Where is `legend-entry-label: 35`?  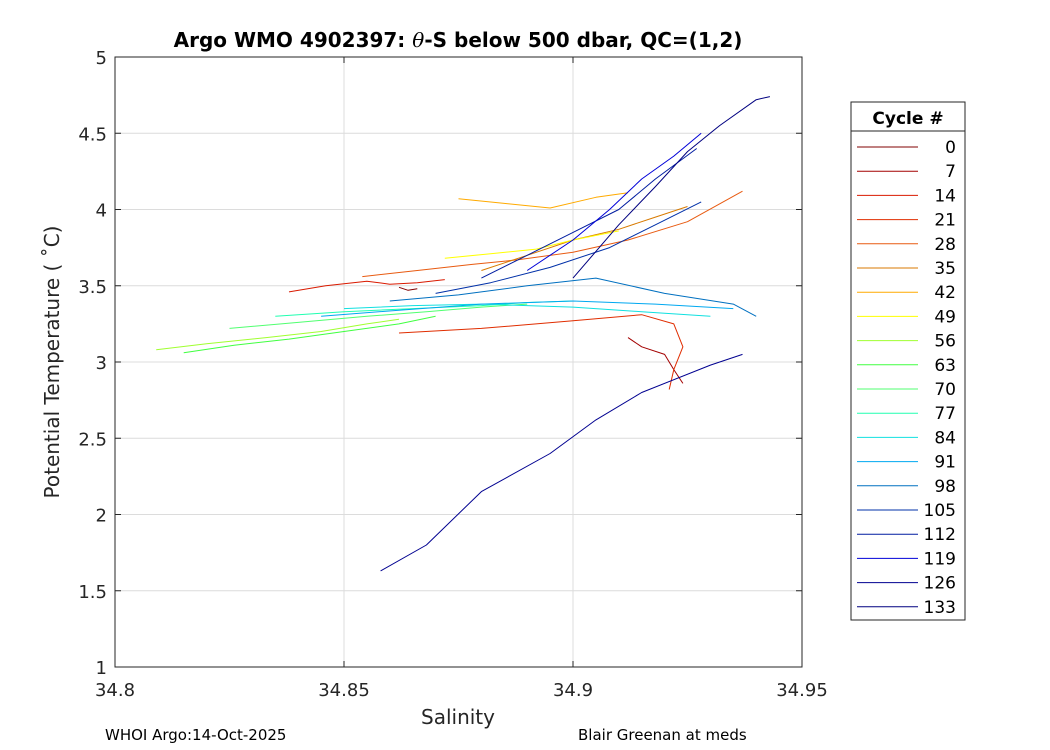 legend-entry-label: 35 is located at coordinates (945, 269).